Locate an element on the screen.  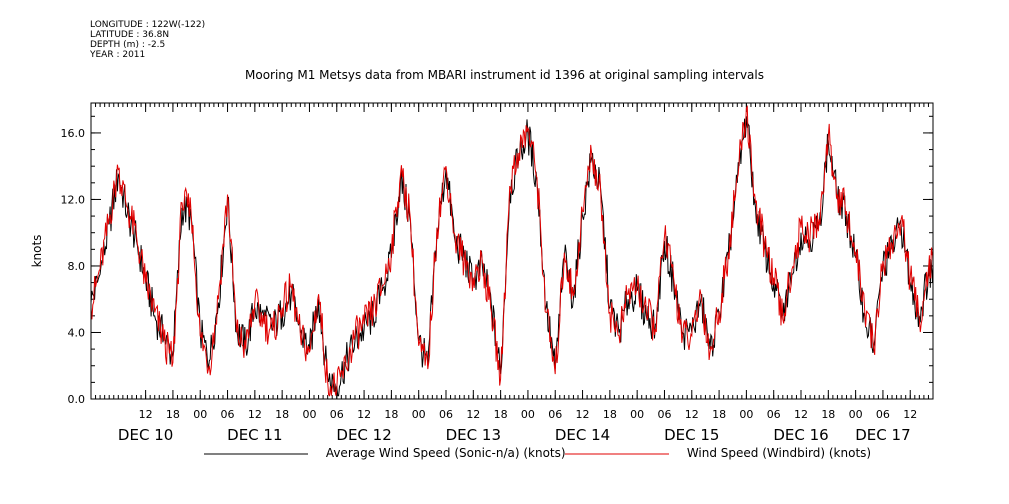
y-tick-label: 16.0 is located at coordinates (73, 133).